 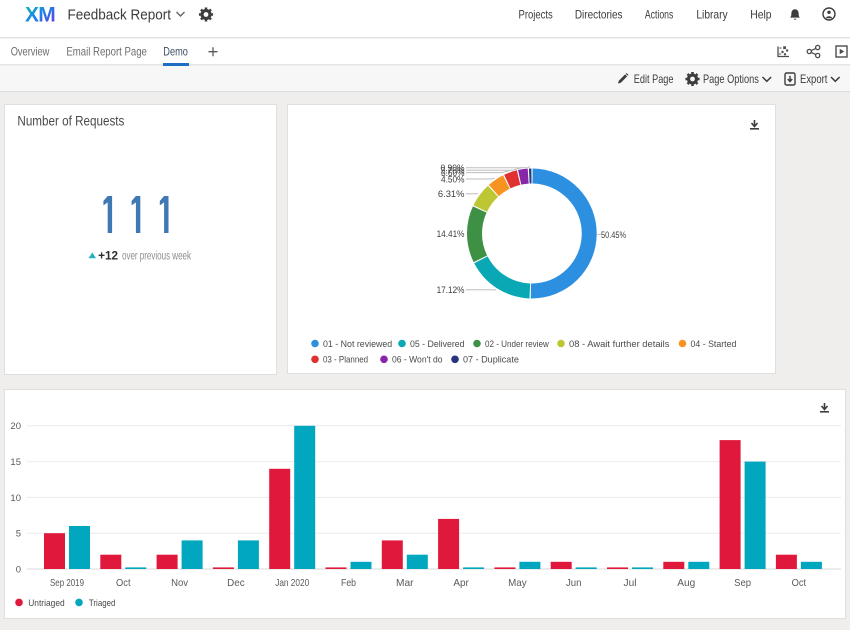 I want to click on svg-text: Untriaged, so click(x=46, y=603).